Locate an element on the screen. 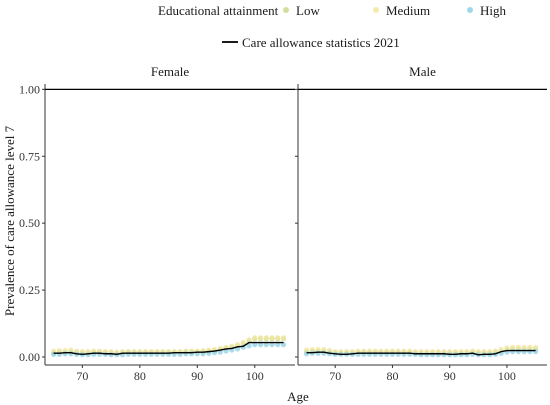 The width and height of the screenshot is (550, 405). legend-line-label: Care allowance statistics 2021 is located at coordinates (321, 42).